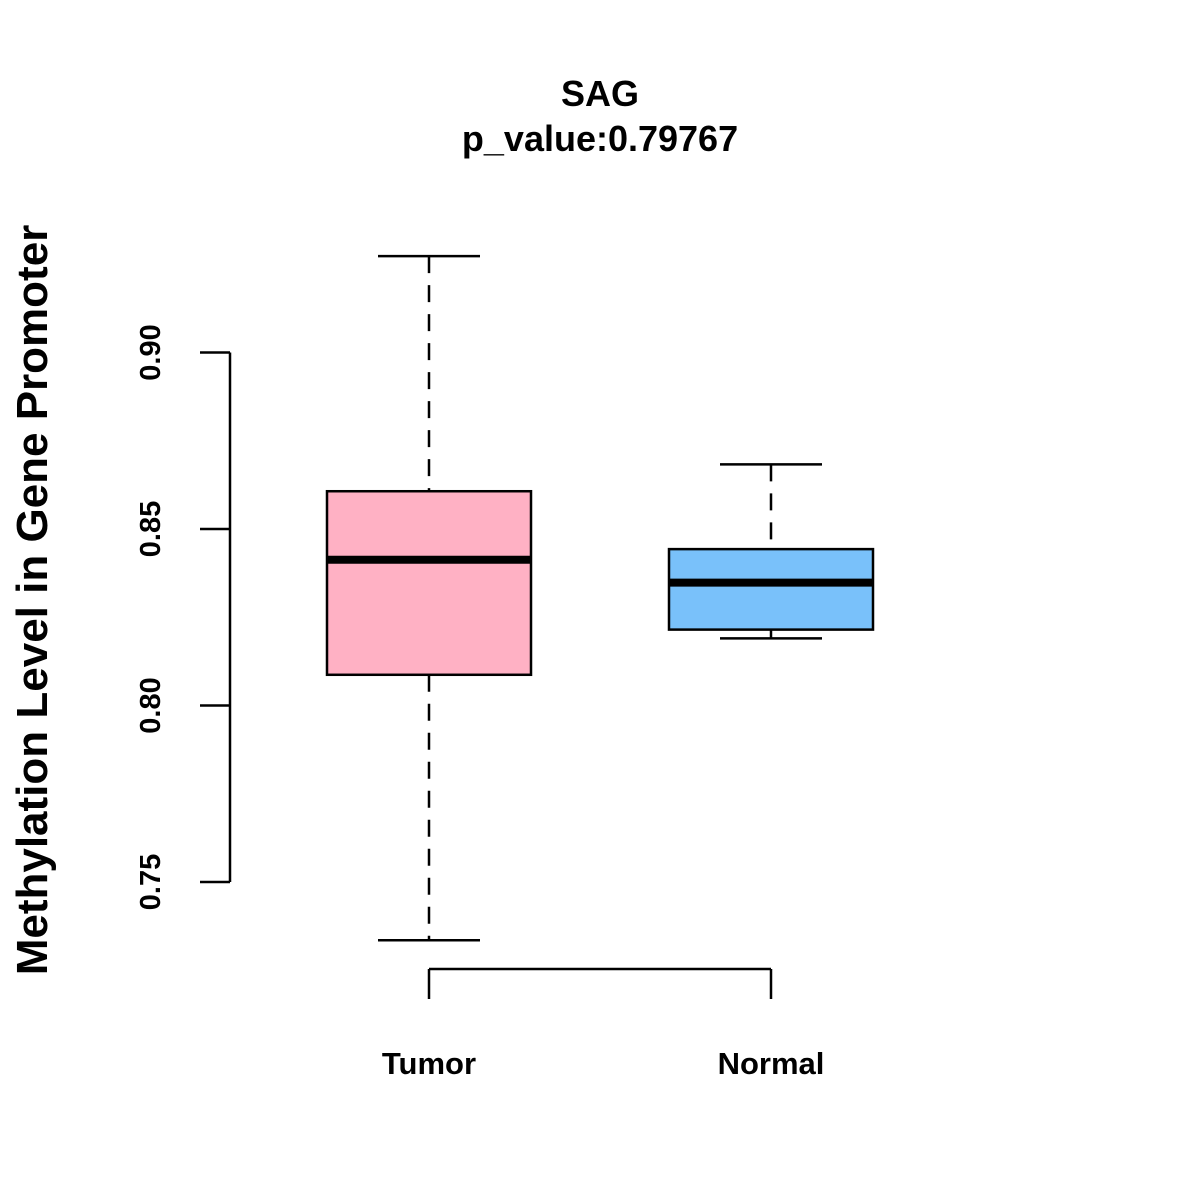  I want to click on y-tick-label: 0.90, so click(151, 352).